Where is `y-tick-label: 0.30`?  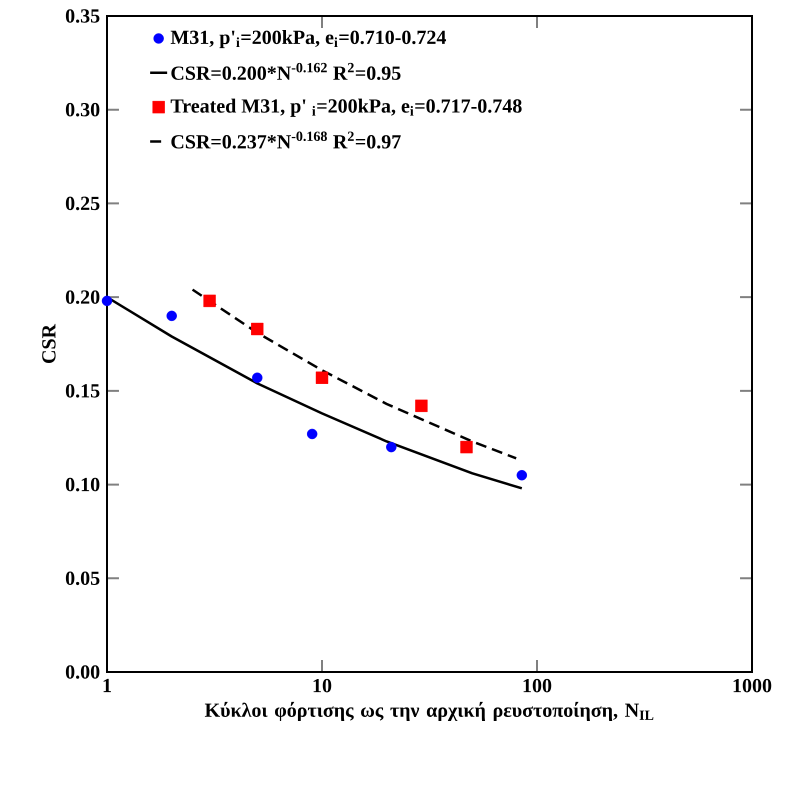
y-tick-label: 0.30 is located at coordinates (83, 109).